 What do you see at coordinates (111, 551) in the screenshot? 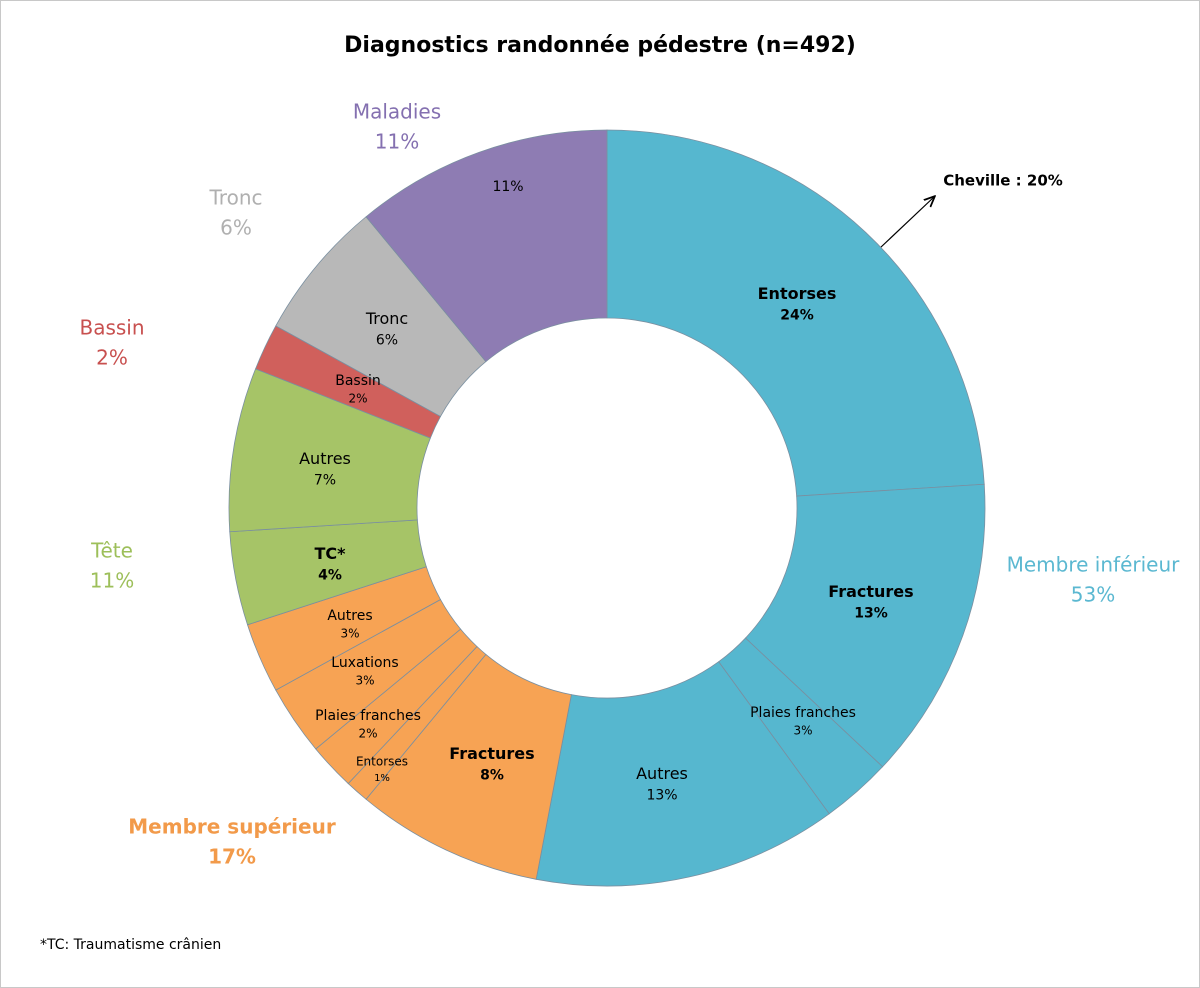
I see `group-label: Tête` at bounding box center [111, 551].